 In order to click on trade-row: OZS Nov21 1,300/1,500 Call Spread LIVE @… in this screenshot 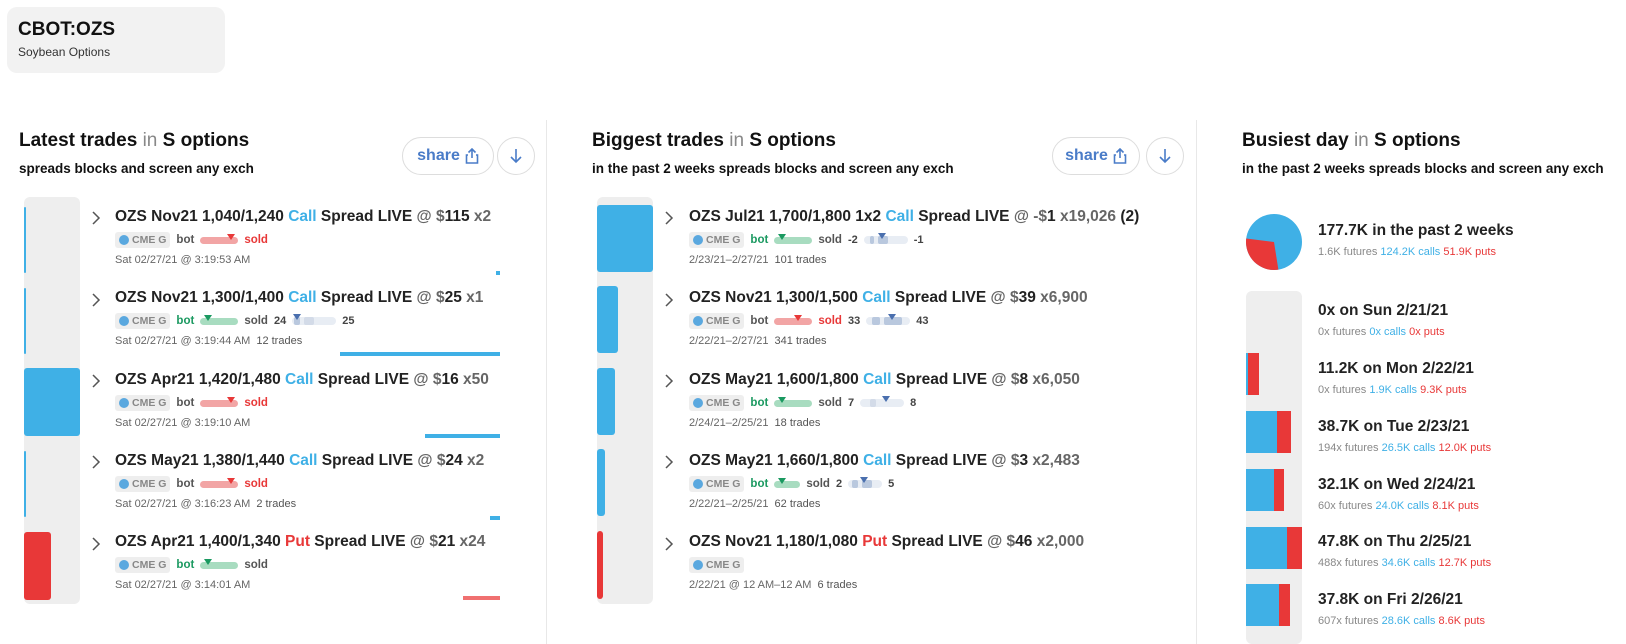, I will do `click(888, 318)`.